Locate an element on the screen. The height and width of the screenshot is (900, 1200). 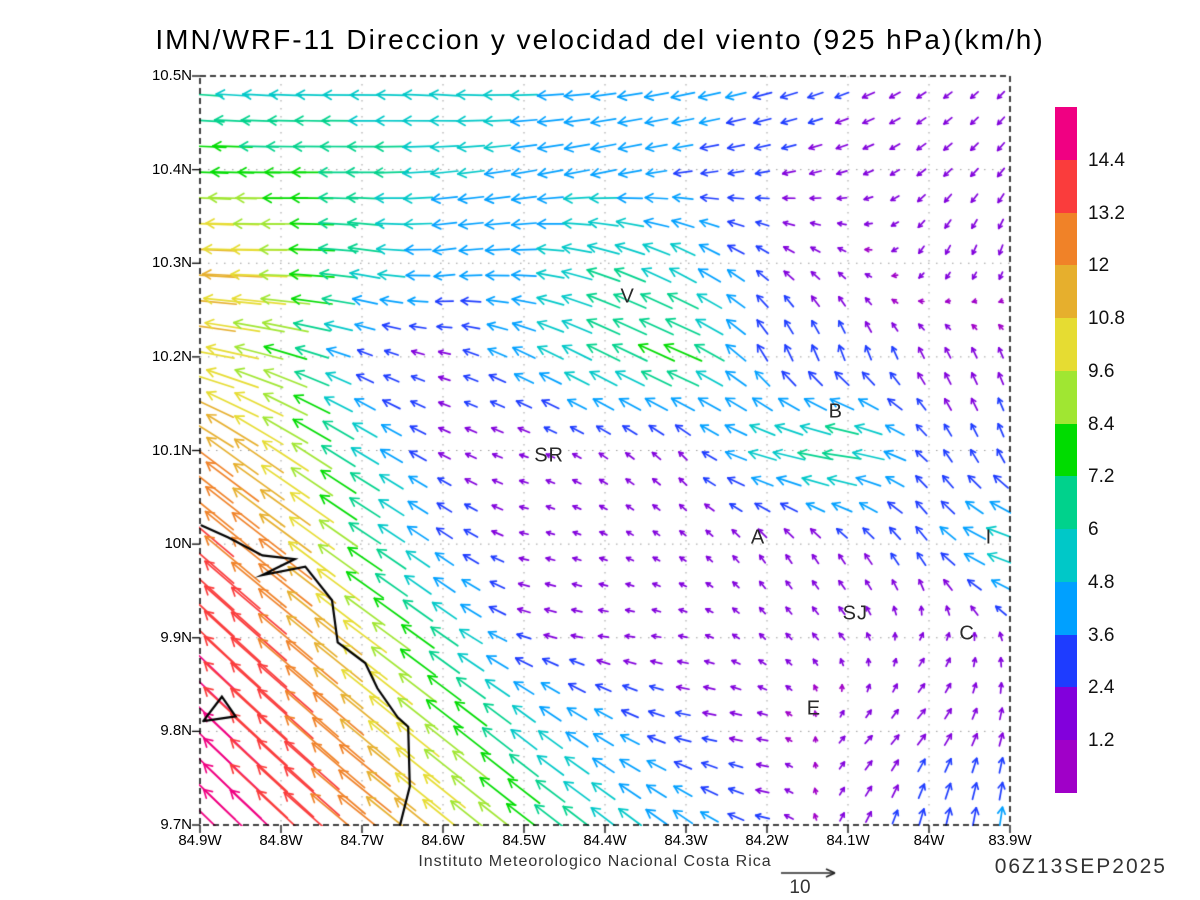
x-axis-tick-label: 84.1W is located at coordinates (848, 840).